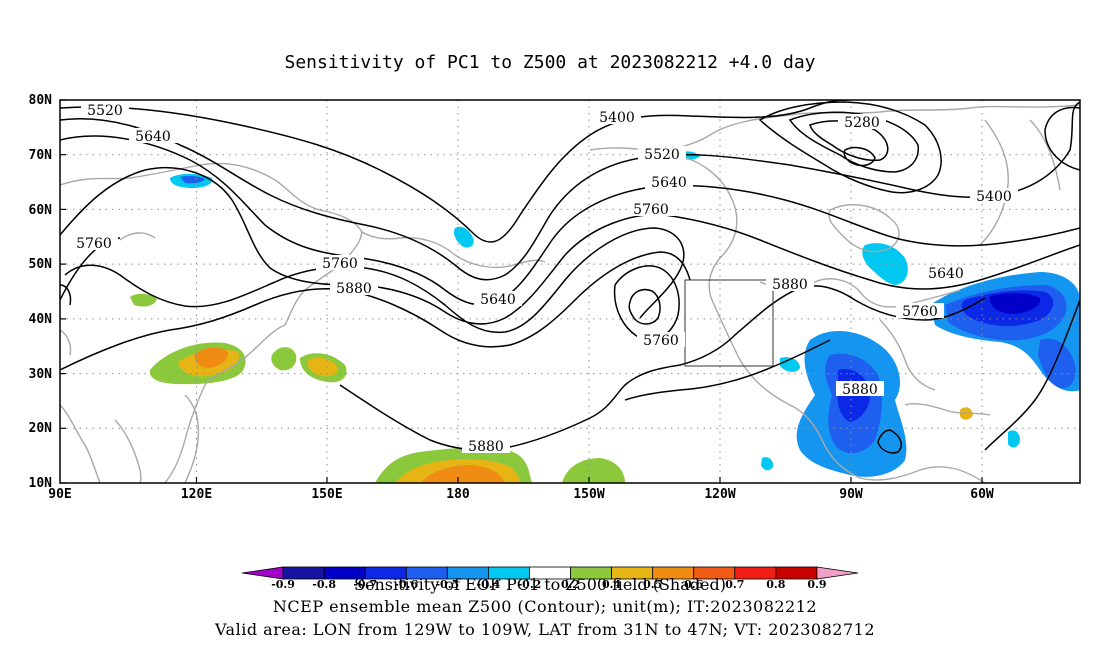 The width and height of the screenshot is (1100, 650). What do you see at coordinates (41, 100) in the screenshot?
I see `lat-label: 80N` at bounding box center [41, 100].